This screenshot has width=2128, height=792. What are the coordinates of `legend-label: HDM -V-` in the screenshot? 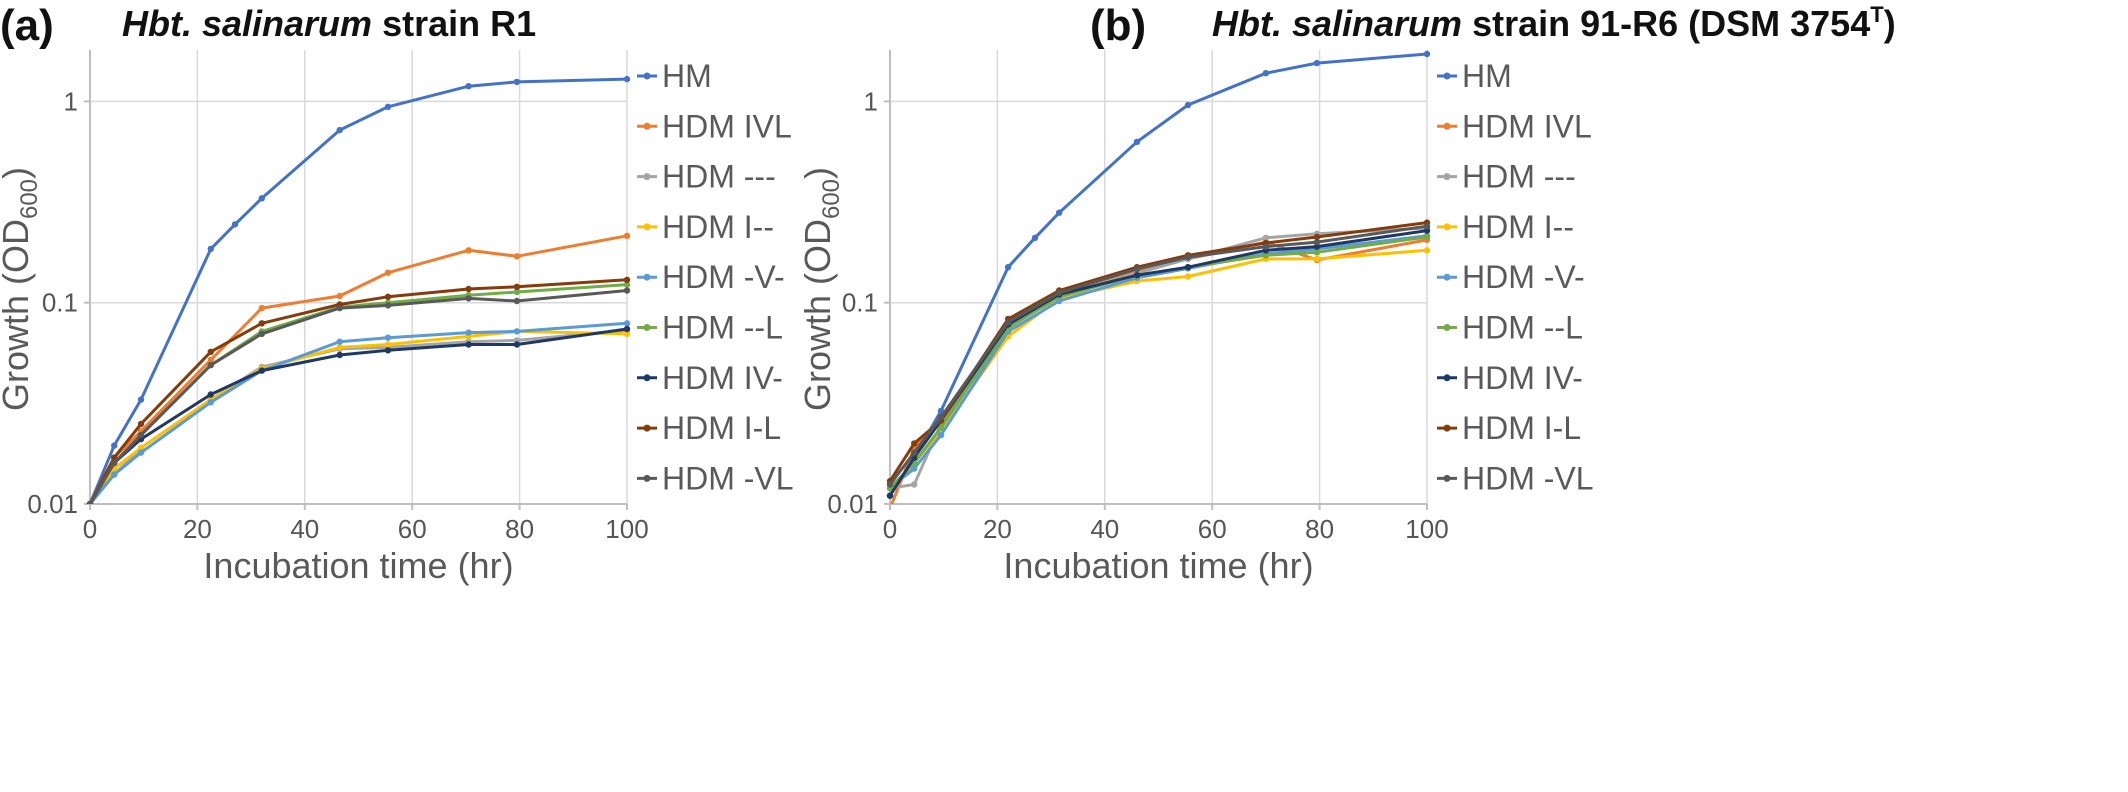 It's located at (1523, 277).